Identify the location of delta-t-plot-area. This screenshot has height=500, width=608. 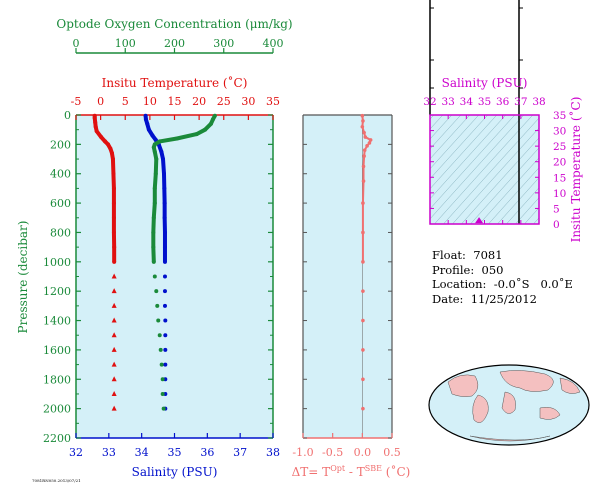
(347, 276).